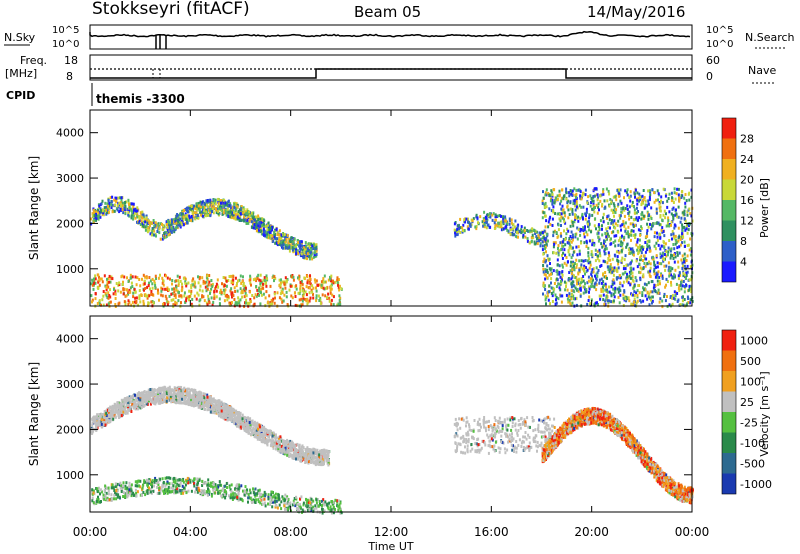 The width and height of the screenshot is (800, 554). Describe the element at coordinates (245, 288) in the screenshot. I see `power-cell-1940` at that location.